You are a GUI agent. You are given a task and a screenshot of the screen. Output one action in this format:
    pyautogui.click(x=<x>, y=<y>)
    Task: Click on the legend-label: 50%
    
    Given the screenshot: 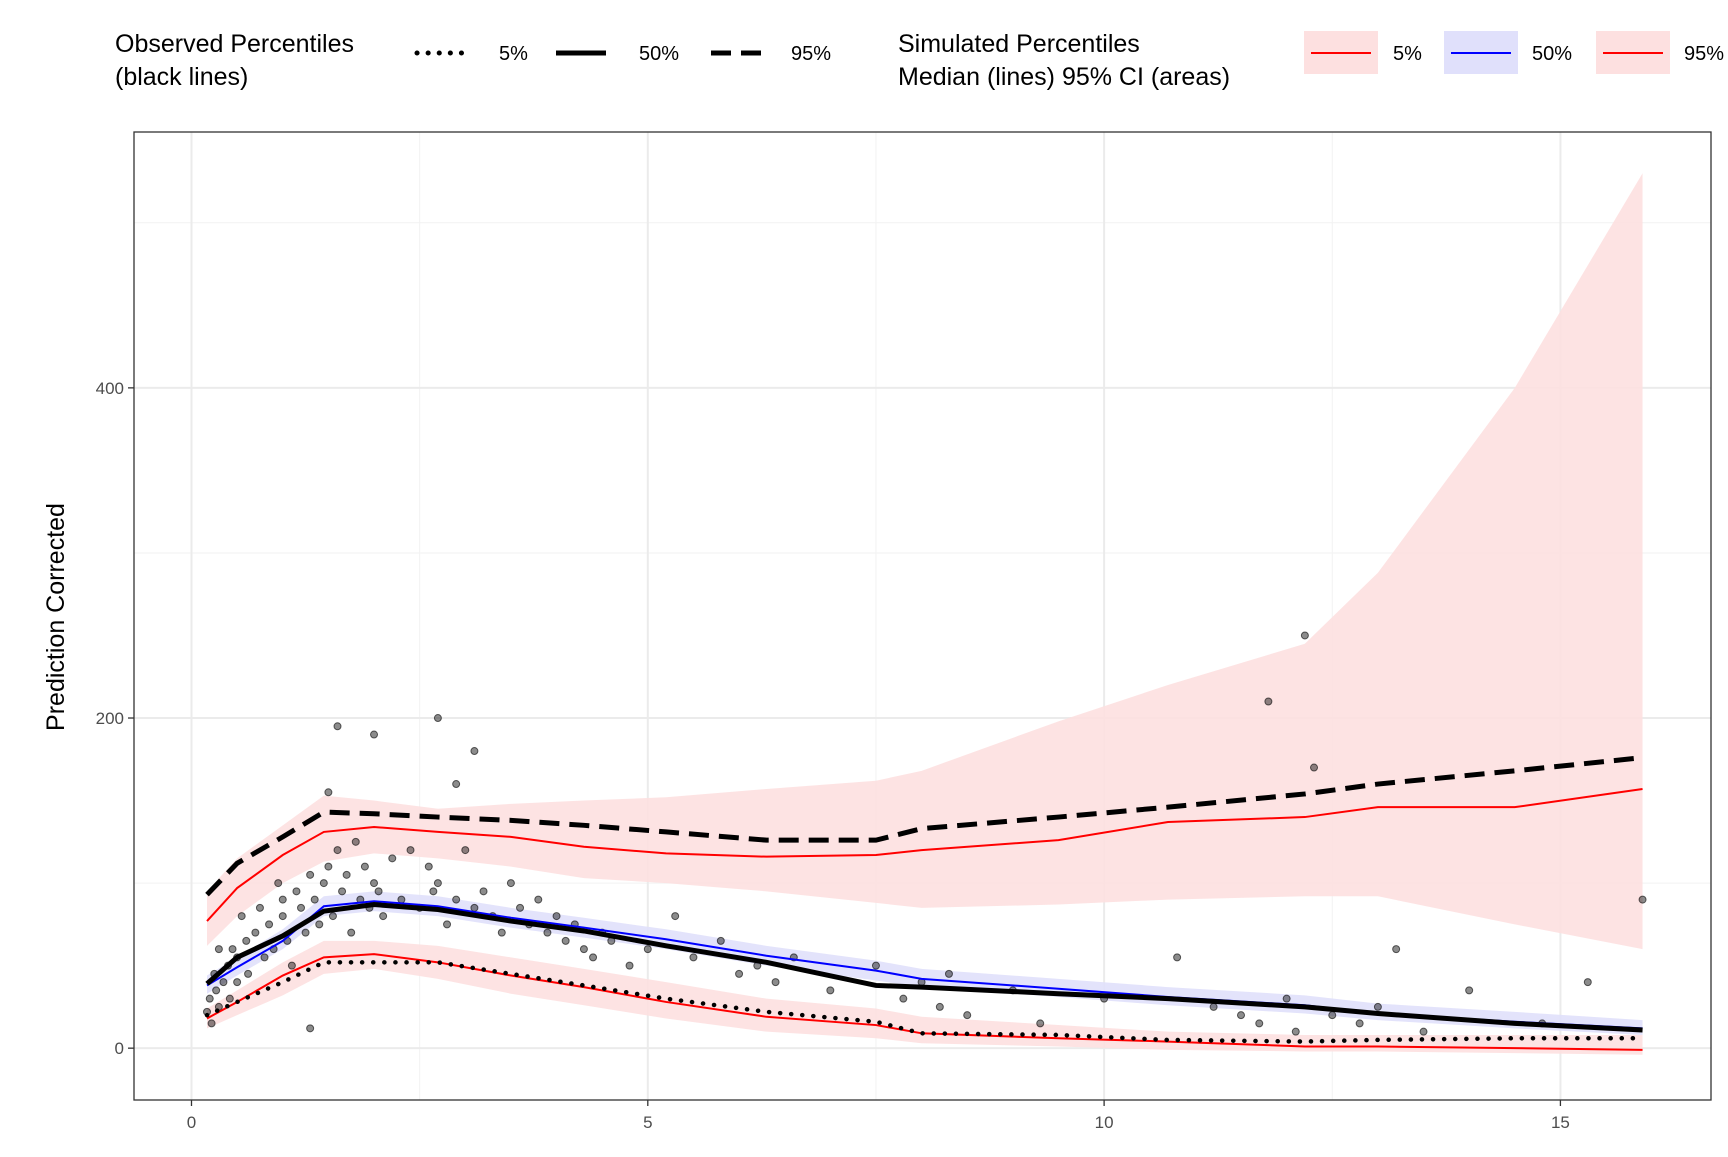 What is the action you would take?
    pyautogui.click(x=659, y=54)
    